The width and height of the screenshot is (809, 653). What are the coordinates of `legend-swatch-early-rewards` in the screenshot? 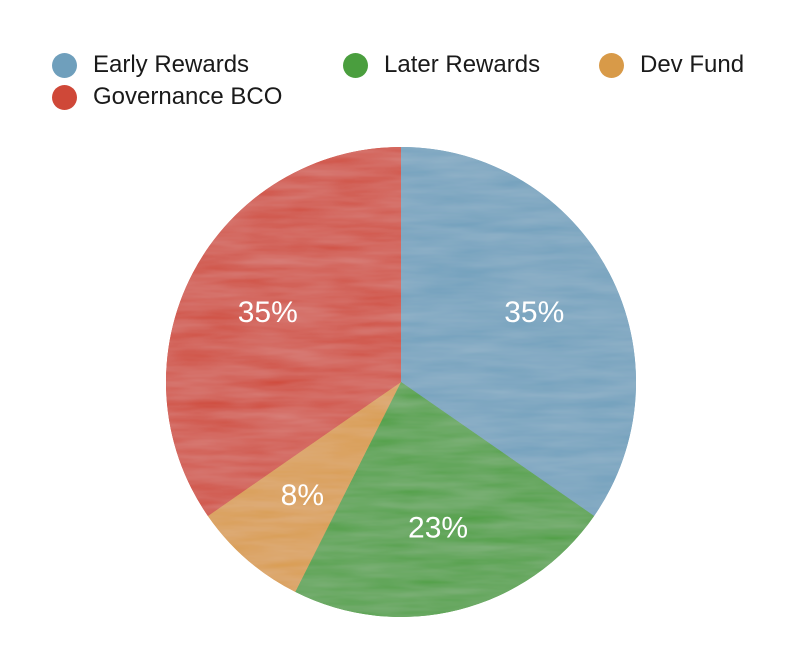 It's located at (64, 65).